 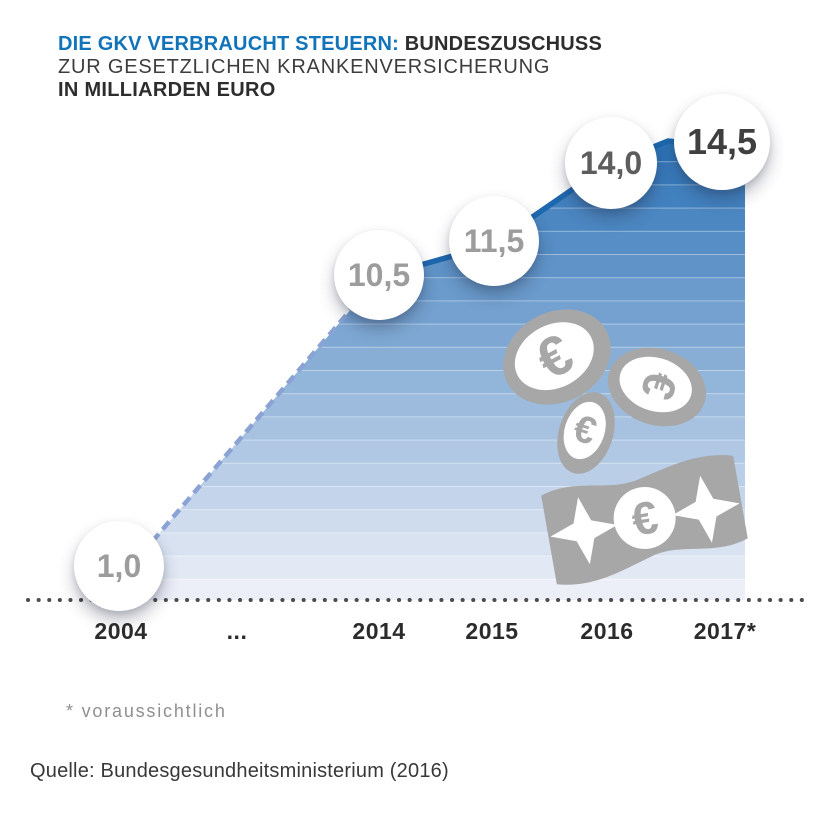 I want to click on axis-label-2014: 2014, so click(x=379, y=631).